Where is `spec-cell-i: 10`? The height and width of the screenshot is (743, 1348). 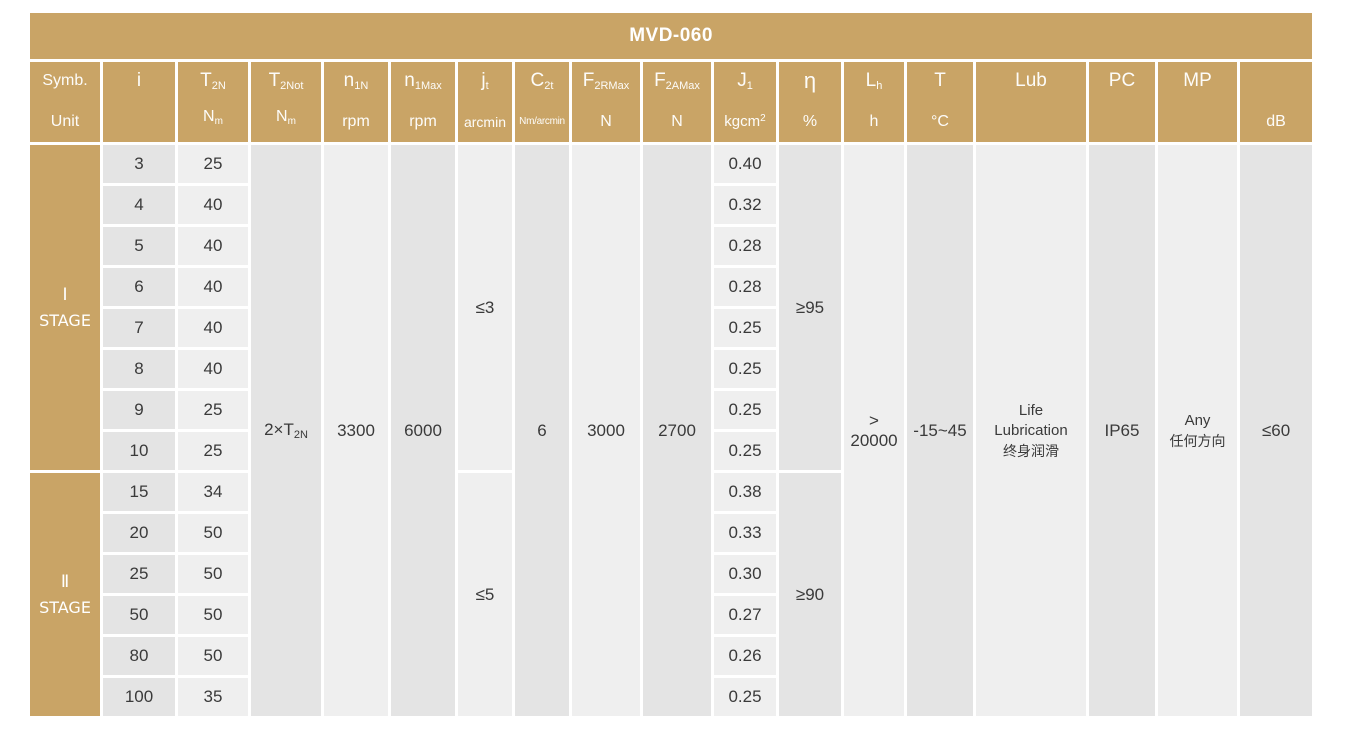
spec-cell-i: 10 is located at coordinates (139, 451).